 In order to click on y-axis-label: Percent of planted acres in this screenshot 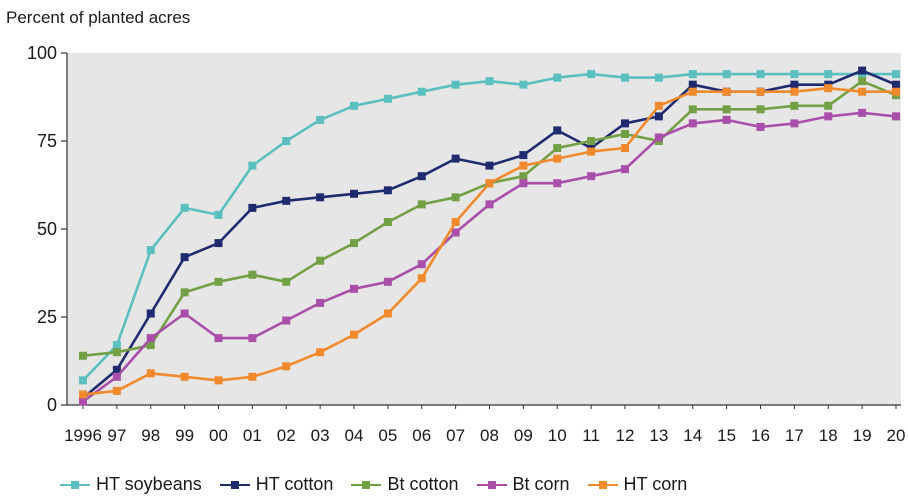, I will do `click(98, 17)`.